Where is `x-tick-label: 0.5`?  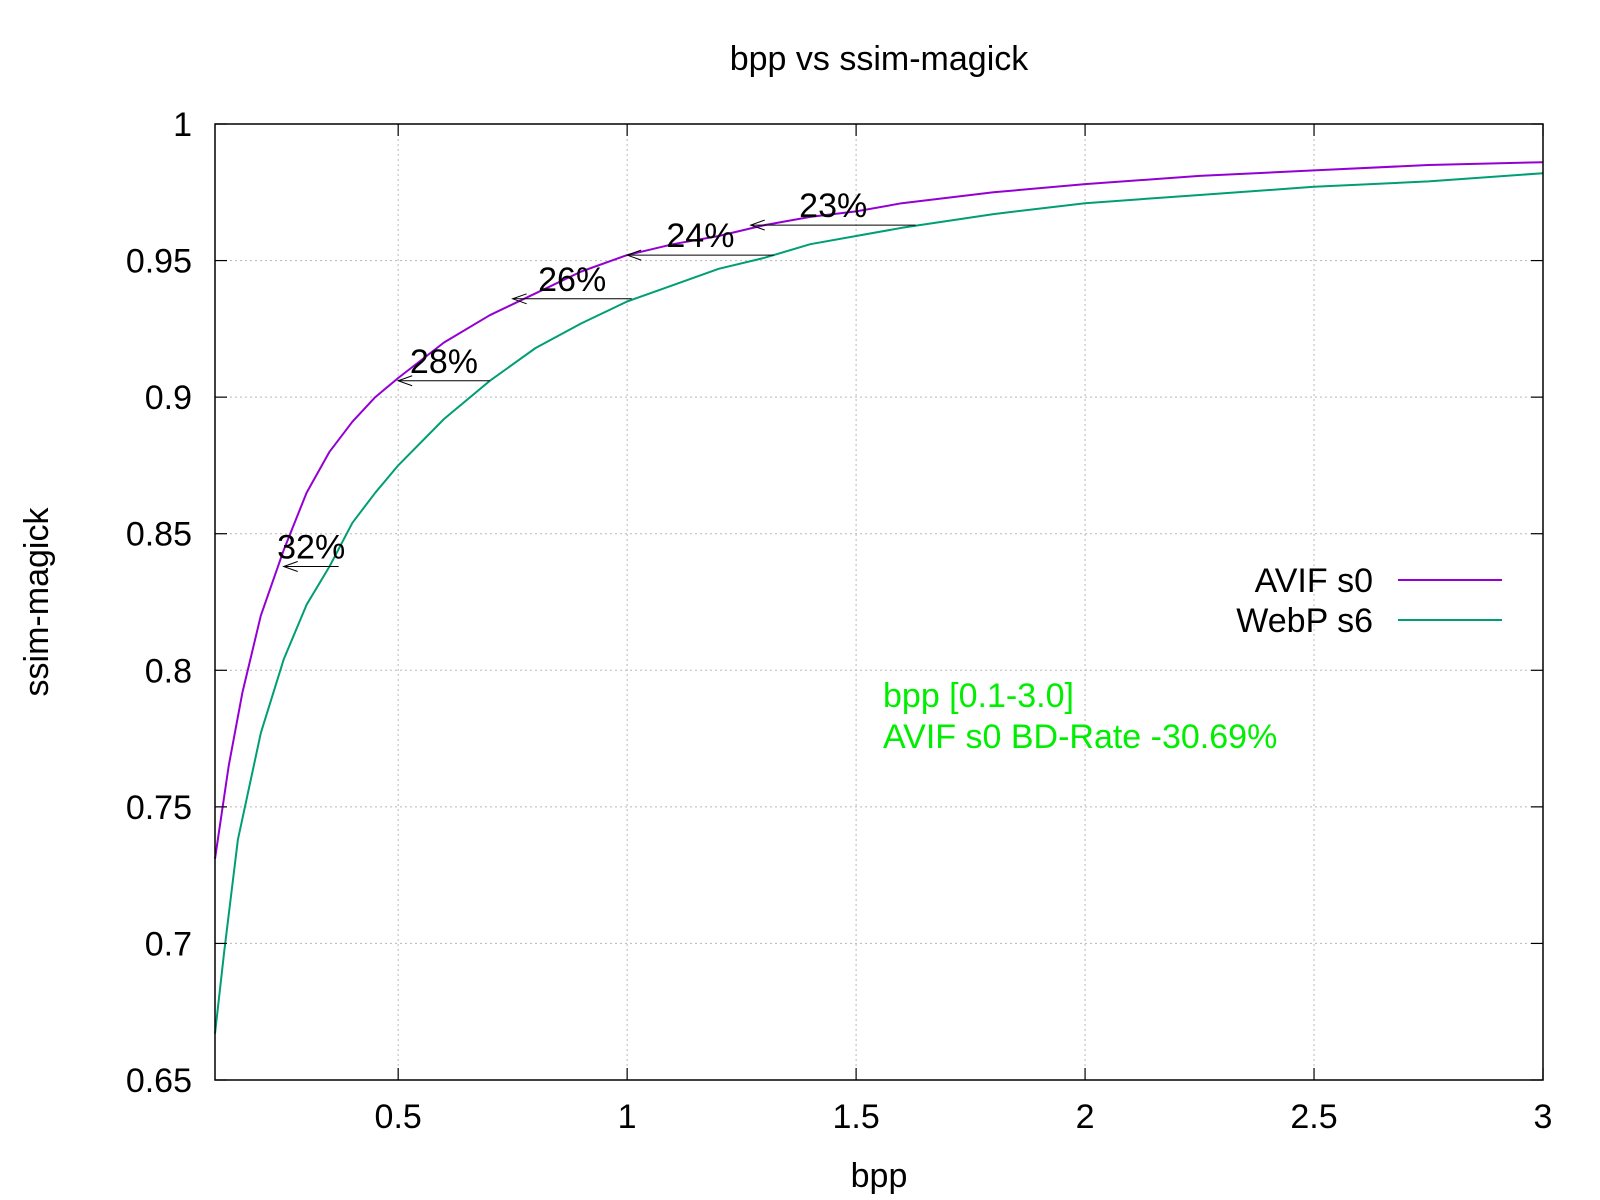
x-tick-label: 0.5 is located at coordinates (398, 1117).